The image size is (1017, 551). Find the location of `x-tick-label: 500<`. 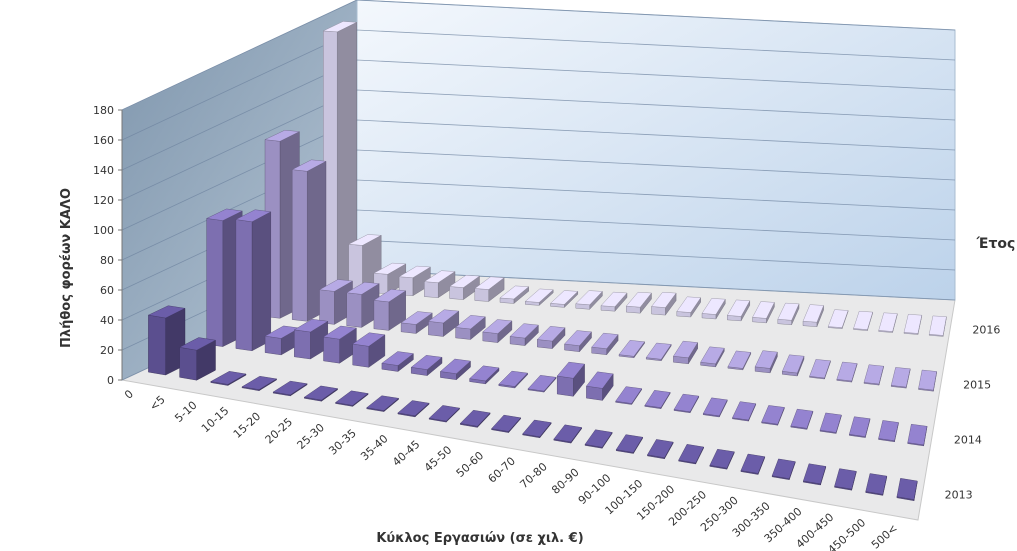

x-tick-label: 500< is located at coordinates (884, 536).